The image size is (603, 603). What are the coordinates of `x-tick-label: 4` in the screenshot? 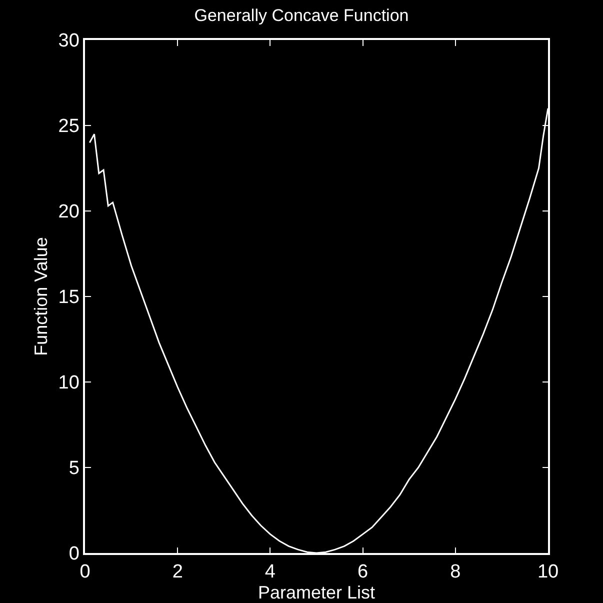 It's located at (270, 572).